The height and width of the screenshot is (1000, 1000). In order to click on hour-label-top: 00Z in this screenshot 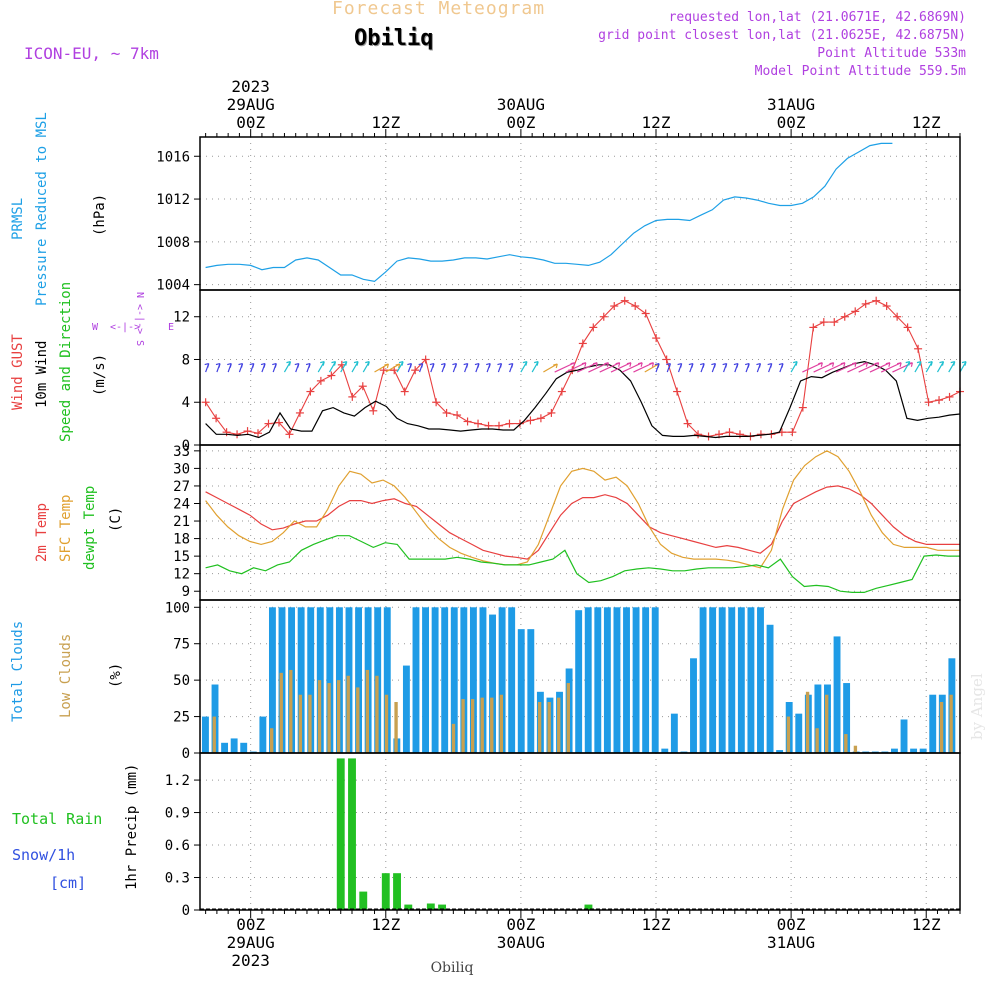, I will do `click(250, 122)`.